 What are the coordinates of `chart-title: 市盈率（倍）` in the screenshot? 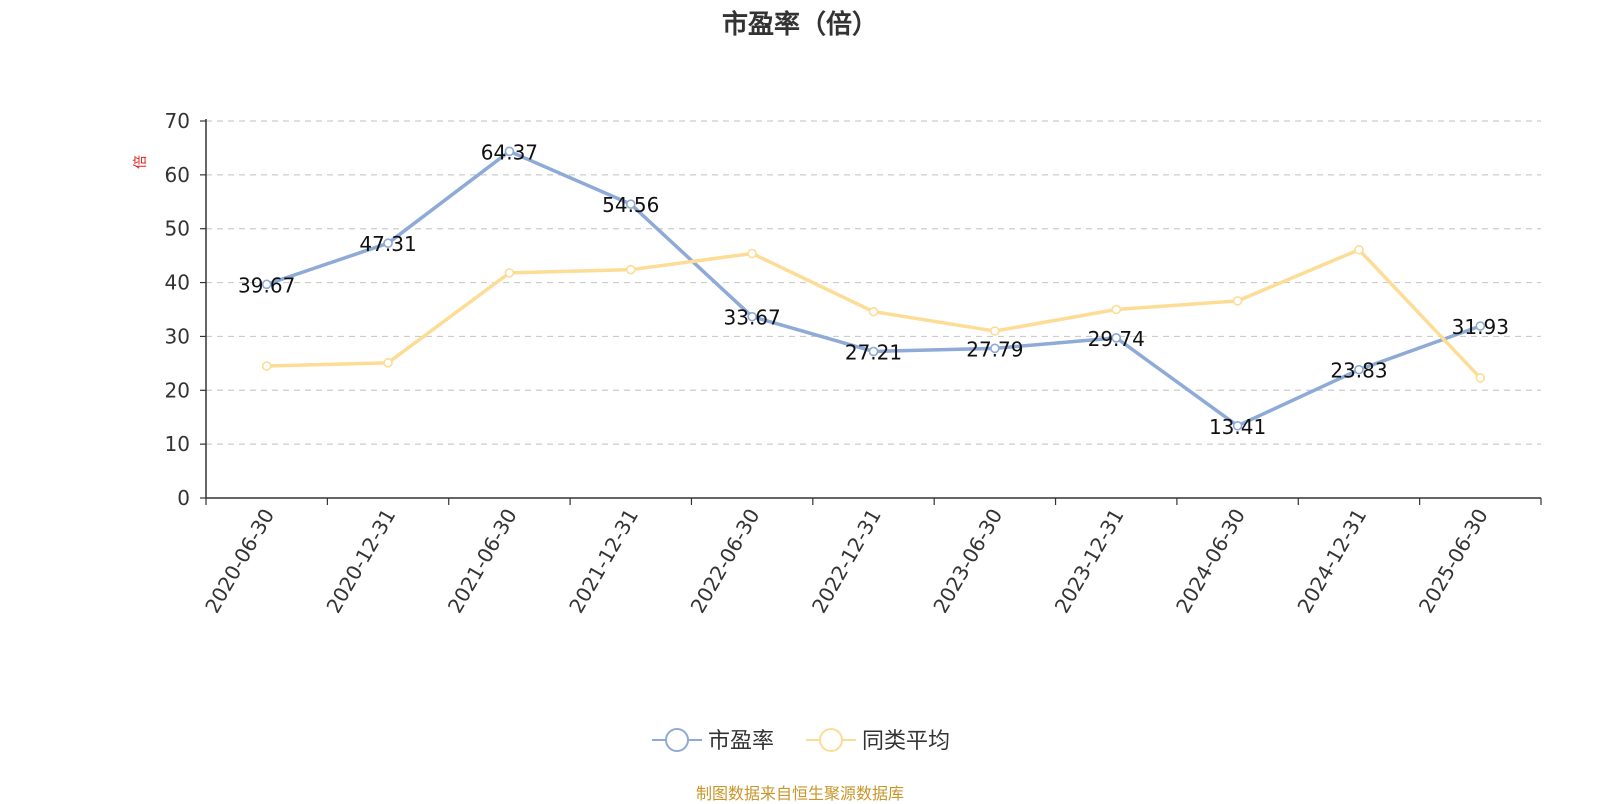 It's located at (799, 25).